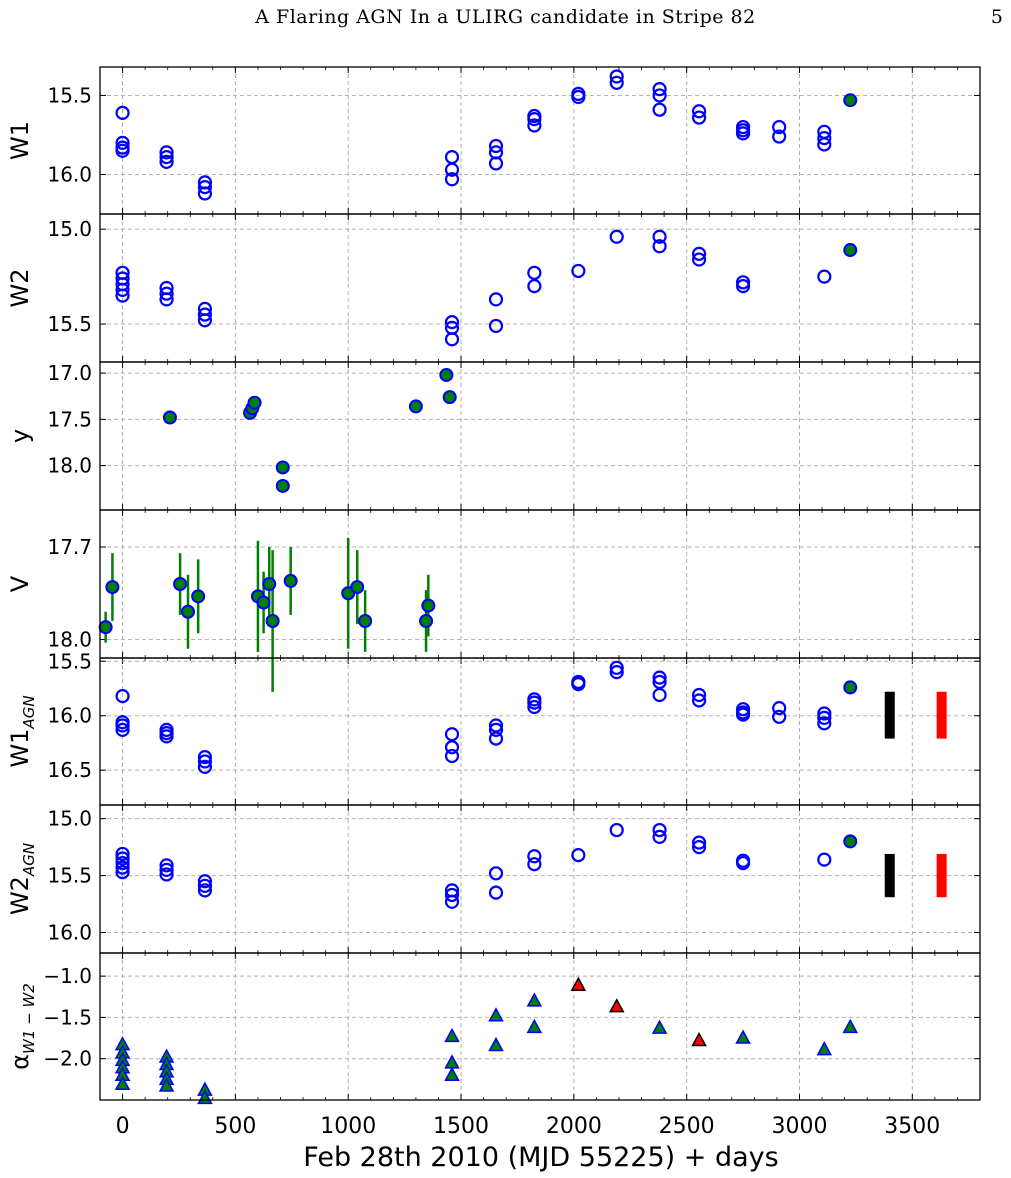  Describe the element at coordinates (69, 373) in the screenshot. I see `y-tick-label: 17.0` at that location.